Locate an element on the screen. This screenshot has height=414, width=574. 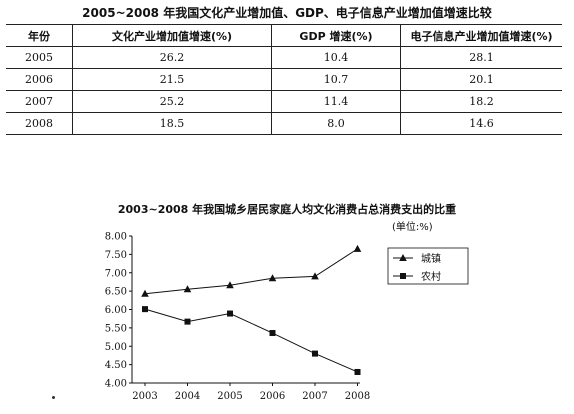
table-title: 2005~2008 年我国文化产业增加值、GDP、电子信息产业增加值增速比较 is located at coordinates (287, 13).